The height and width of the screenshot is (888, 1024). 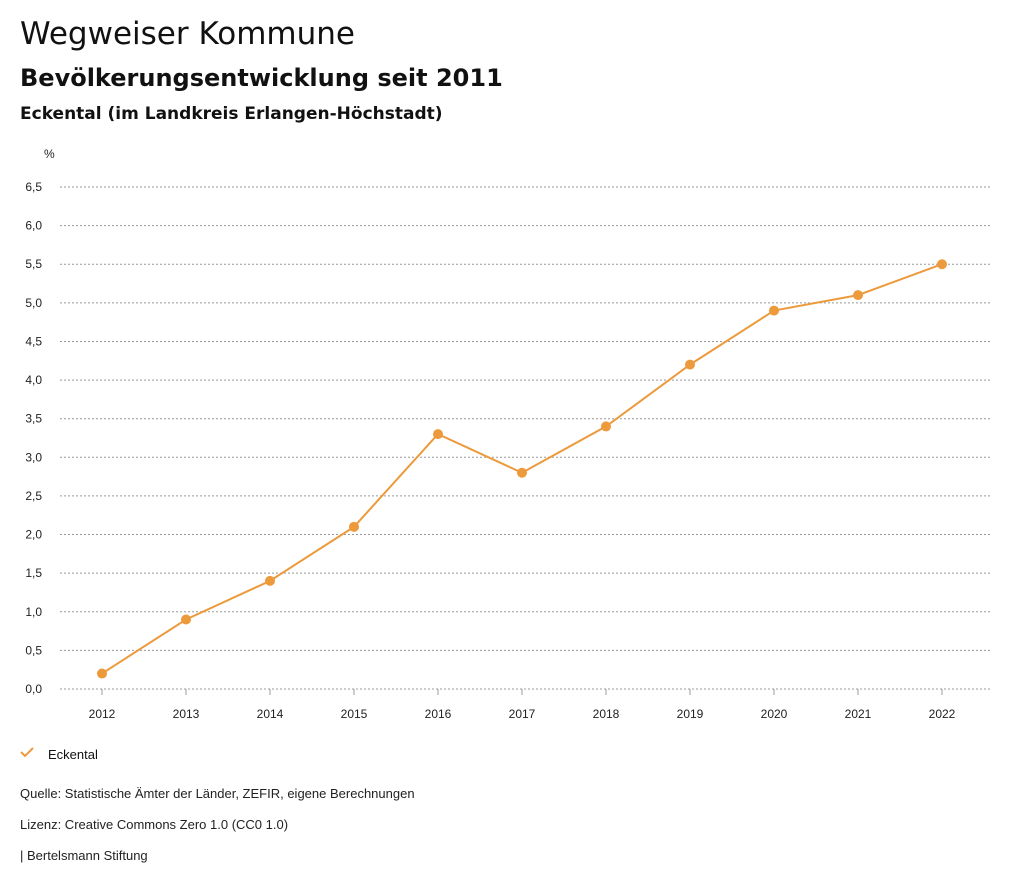 What do you see at coordinates (522, 714) in the screenshot?
I see `x-tick-label: 2017` at bounding box center [522, 714].